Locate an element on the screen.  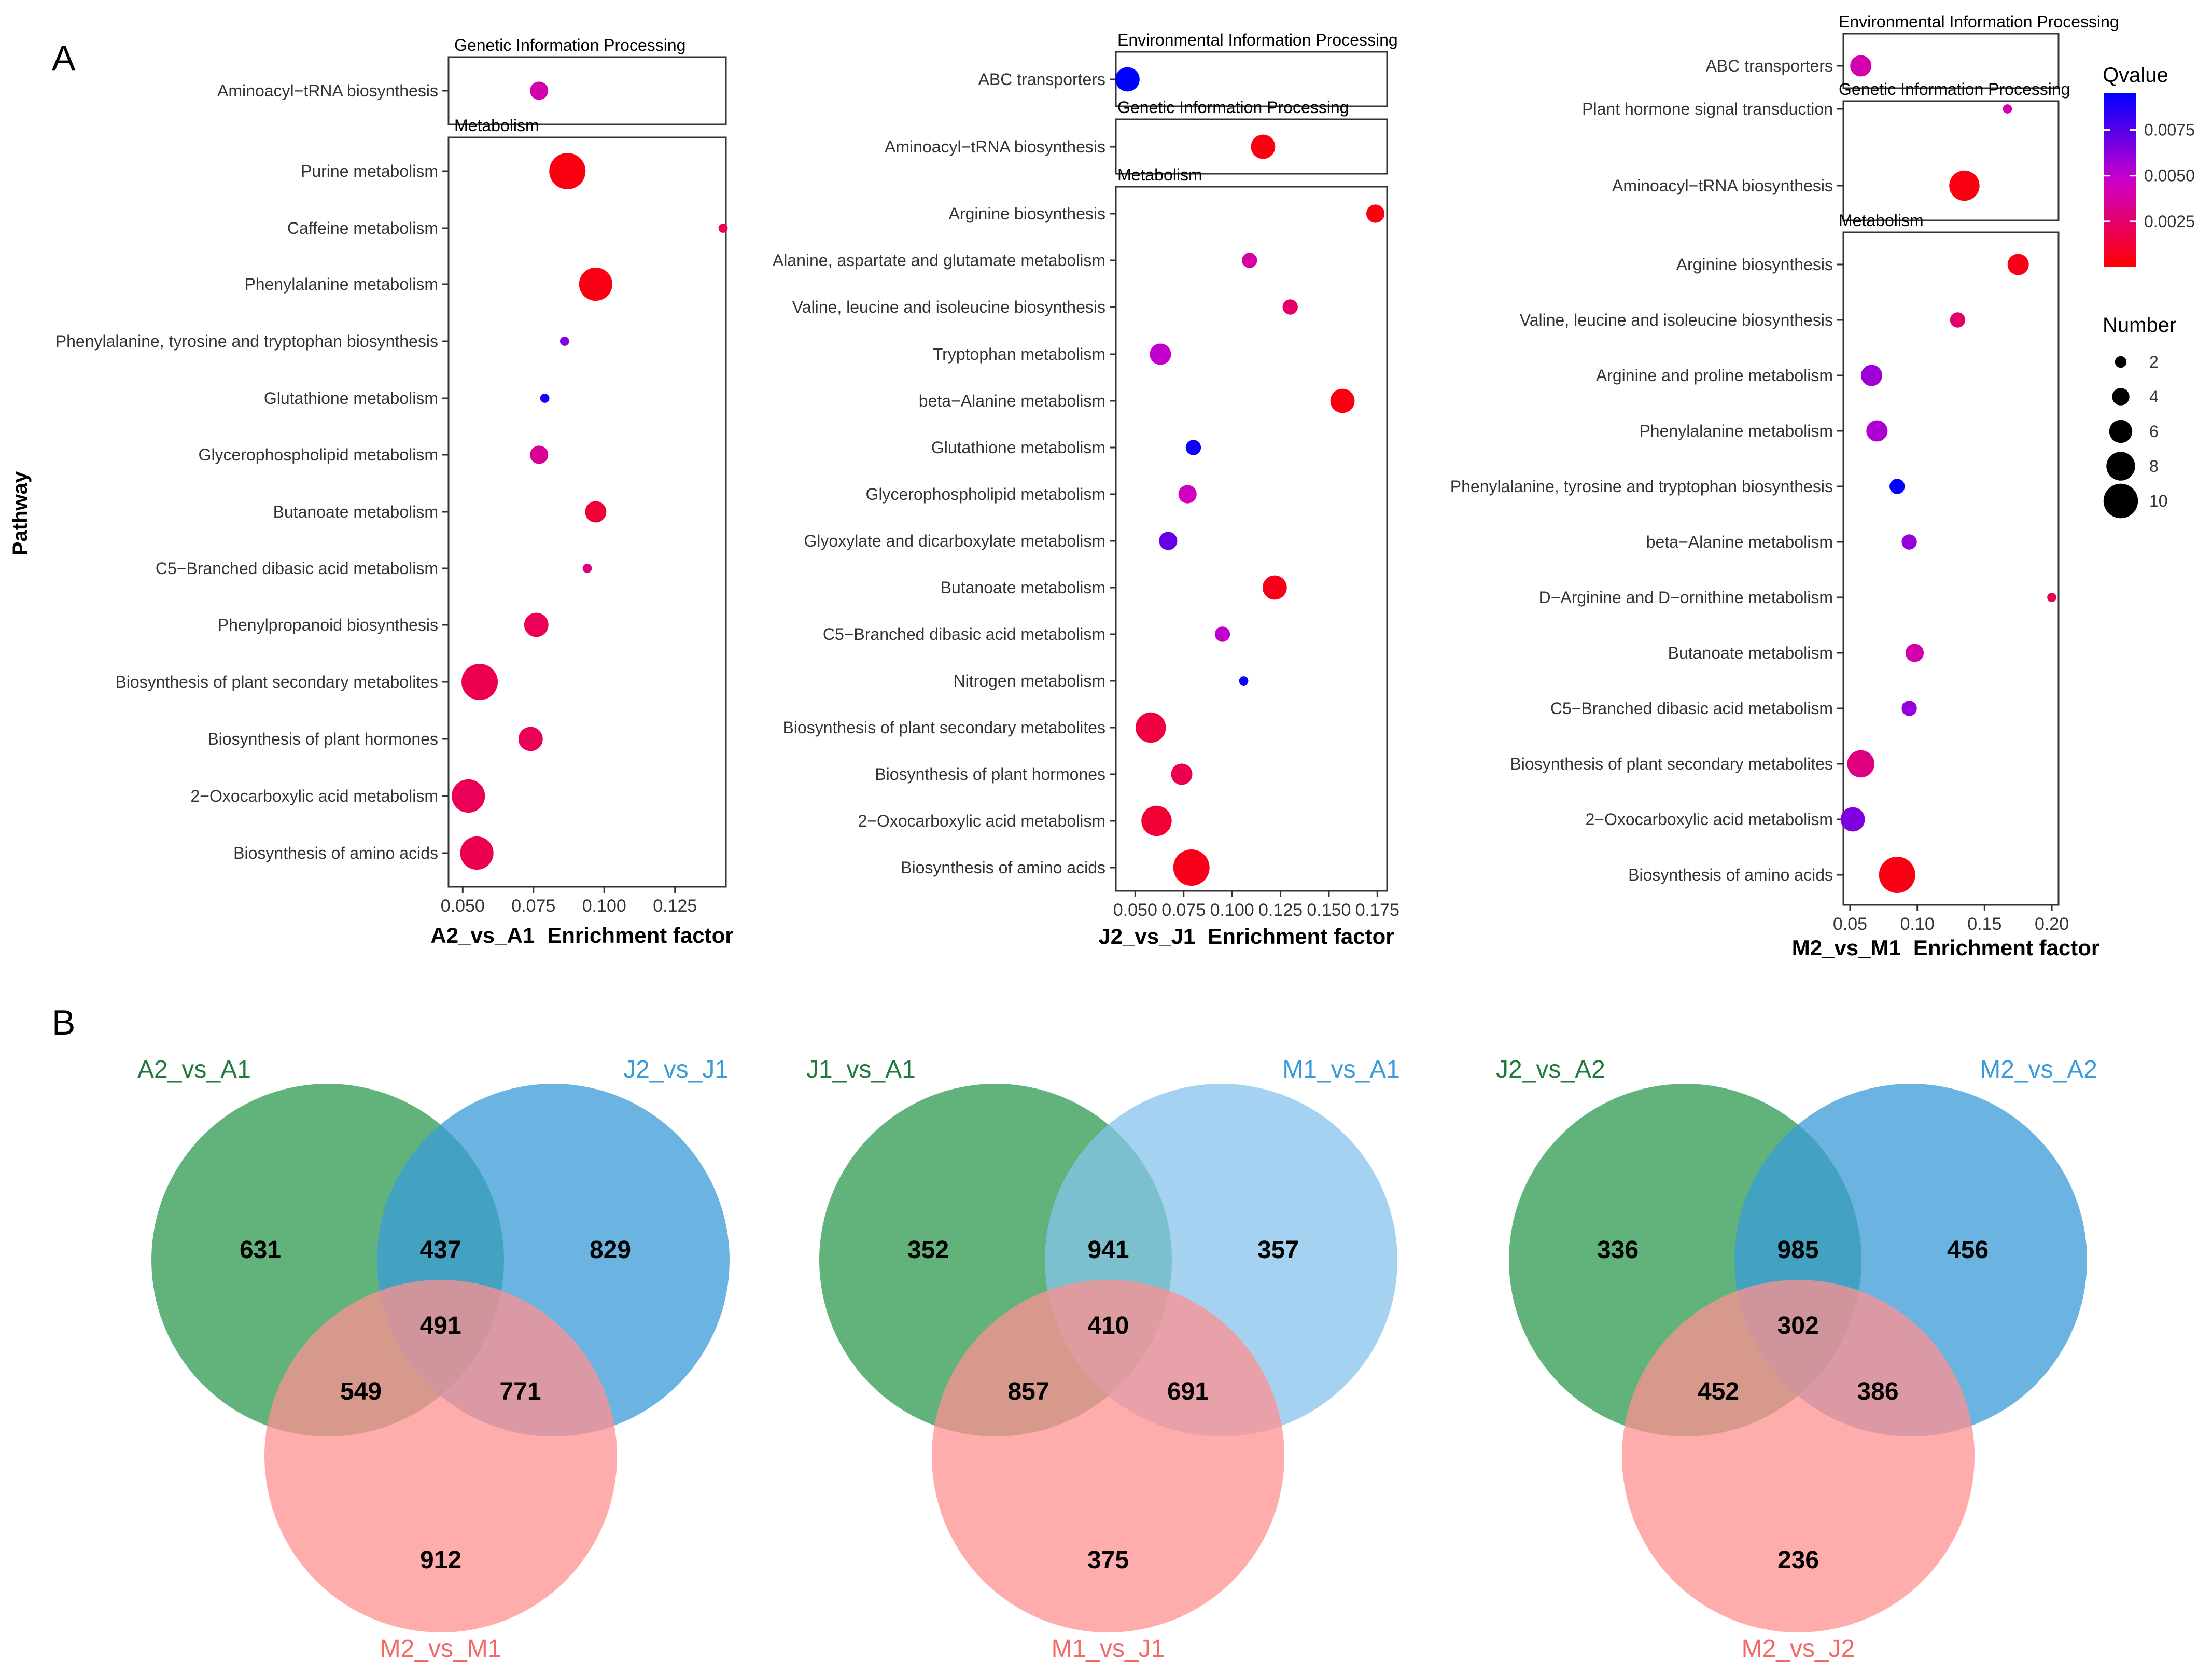
x-tick-label: 0.125 is located at coordinates (1280, 910).